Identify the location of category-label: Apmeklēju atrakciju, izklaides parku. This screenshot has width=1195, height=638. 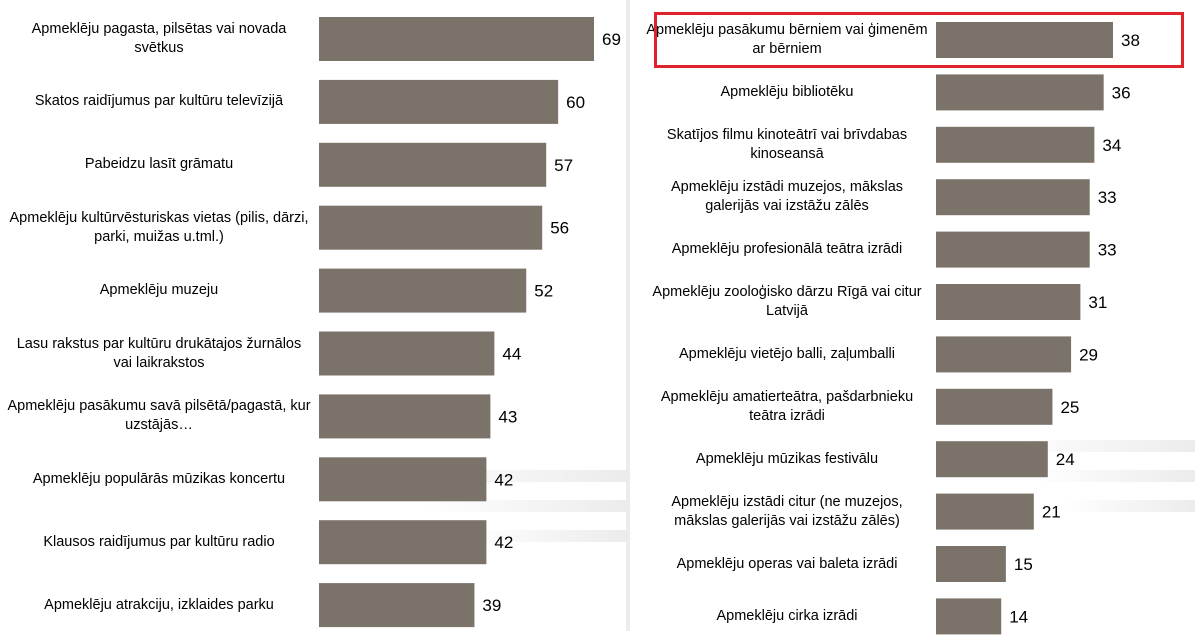
(159, 604).